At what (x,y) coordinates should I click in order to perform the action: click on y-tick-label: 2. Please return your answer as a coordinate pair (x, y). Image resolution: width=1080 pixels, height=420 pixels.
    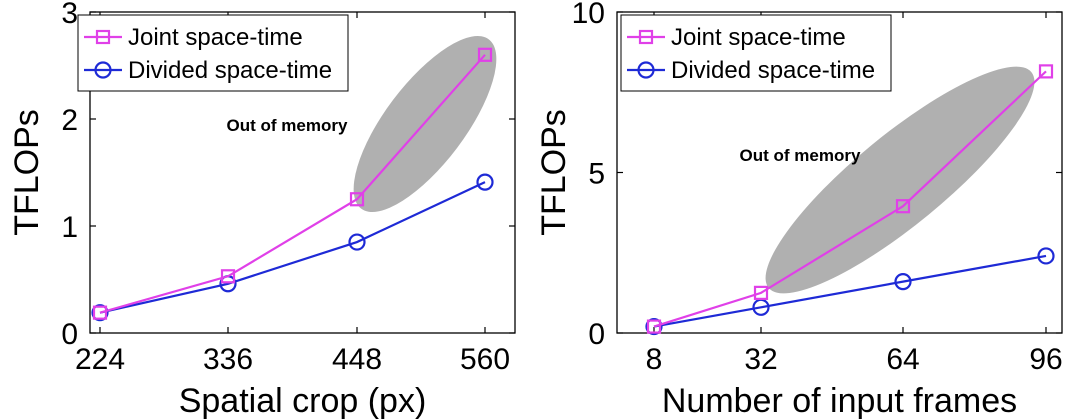
    Looking at the image, I should click on (69, 120).